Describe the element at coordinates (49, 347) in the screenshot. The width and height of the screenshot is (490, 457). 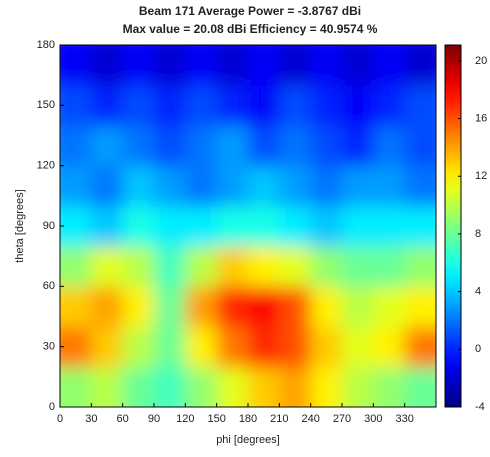
I see `y-tick-label: 30` at that location.